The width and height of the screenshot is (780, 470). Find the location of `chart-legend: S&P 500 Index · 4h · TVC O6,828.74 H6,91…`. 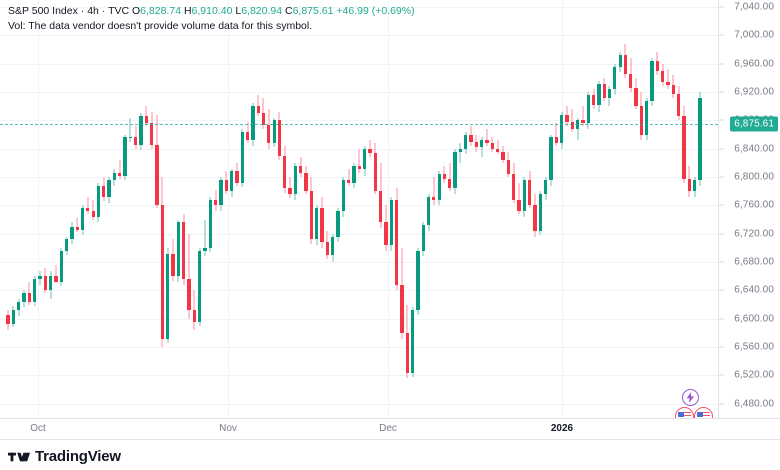

chart-legend: S&P 500 Index · 4h · TVC O6,828.74 H6,91… is located at coordinates (211, 19).